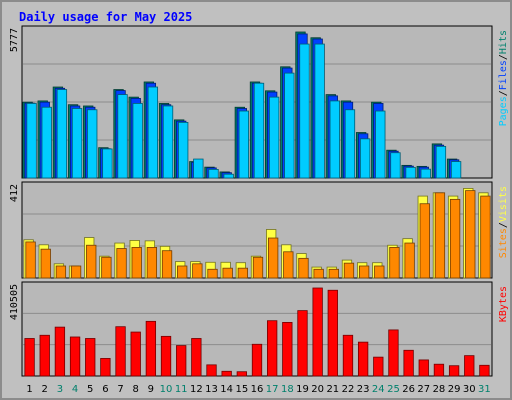 The width and height of the screenshot is (512, 400). Describe the element at coordinates (181, 389) in the screenshot. I see `x-tick-label-day-11: 11` at that location.